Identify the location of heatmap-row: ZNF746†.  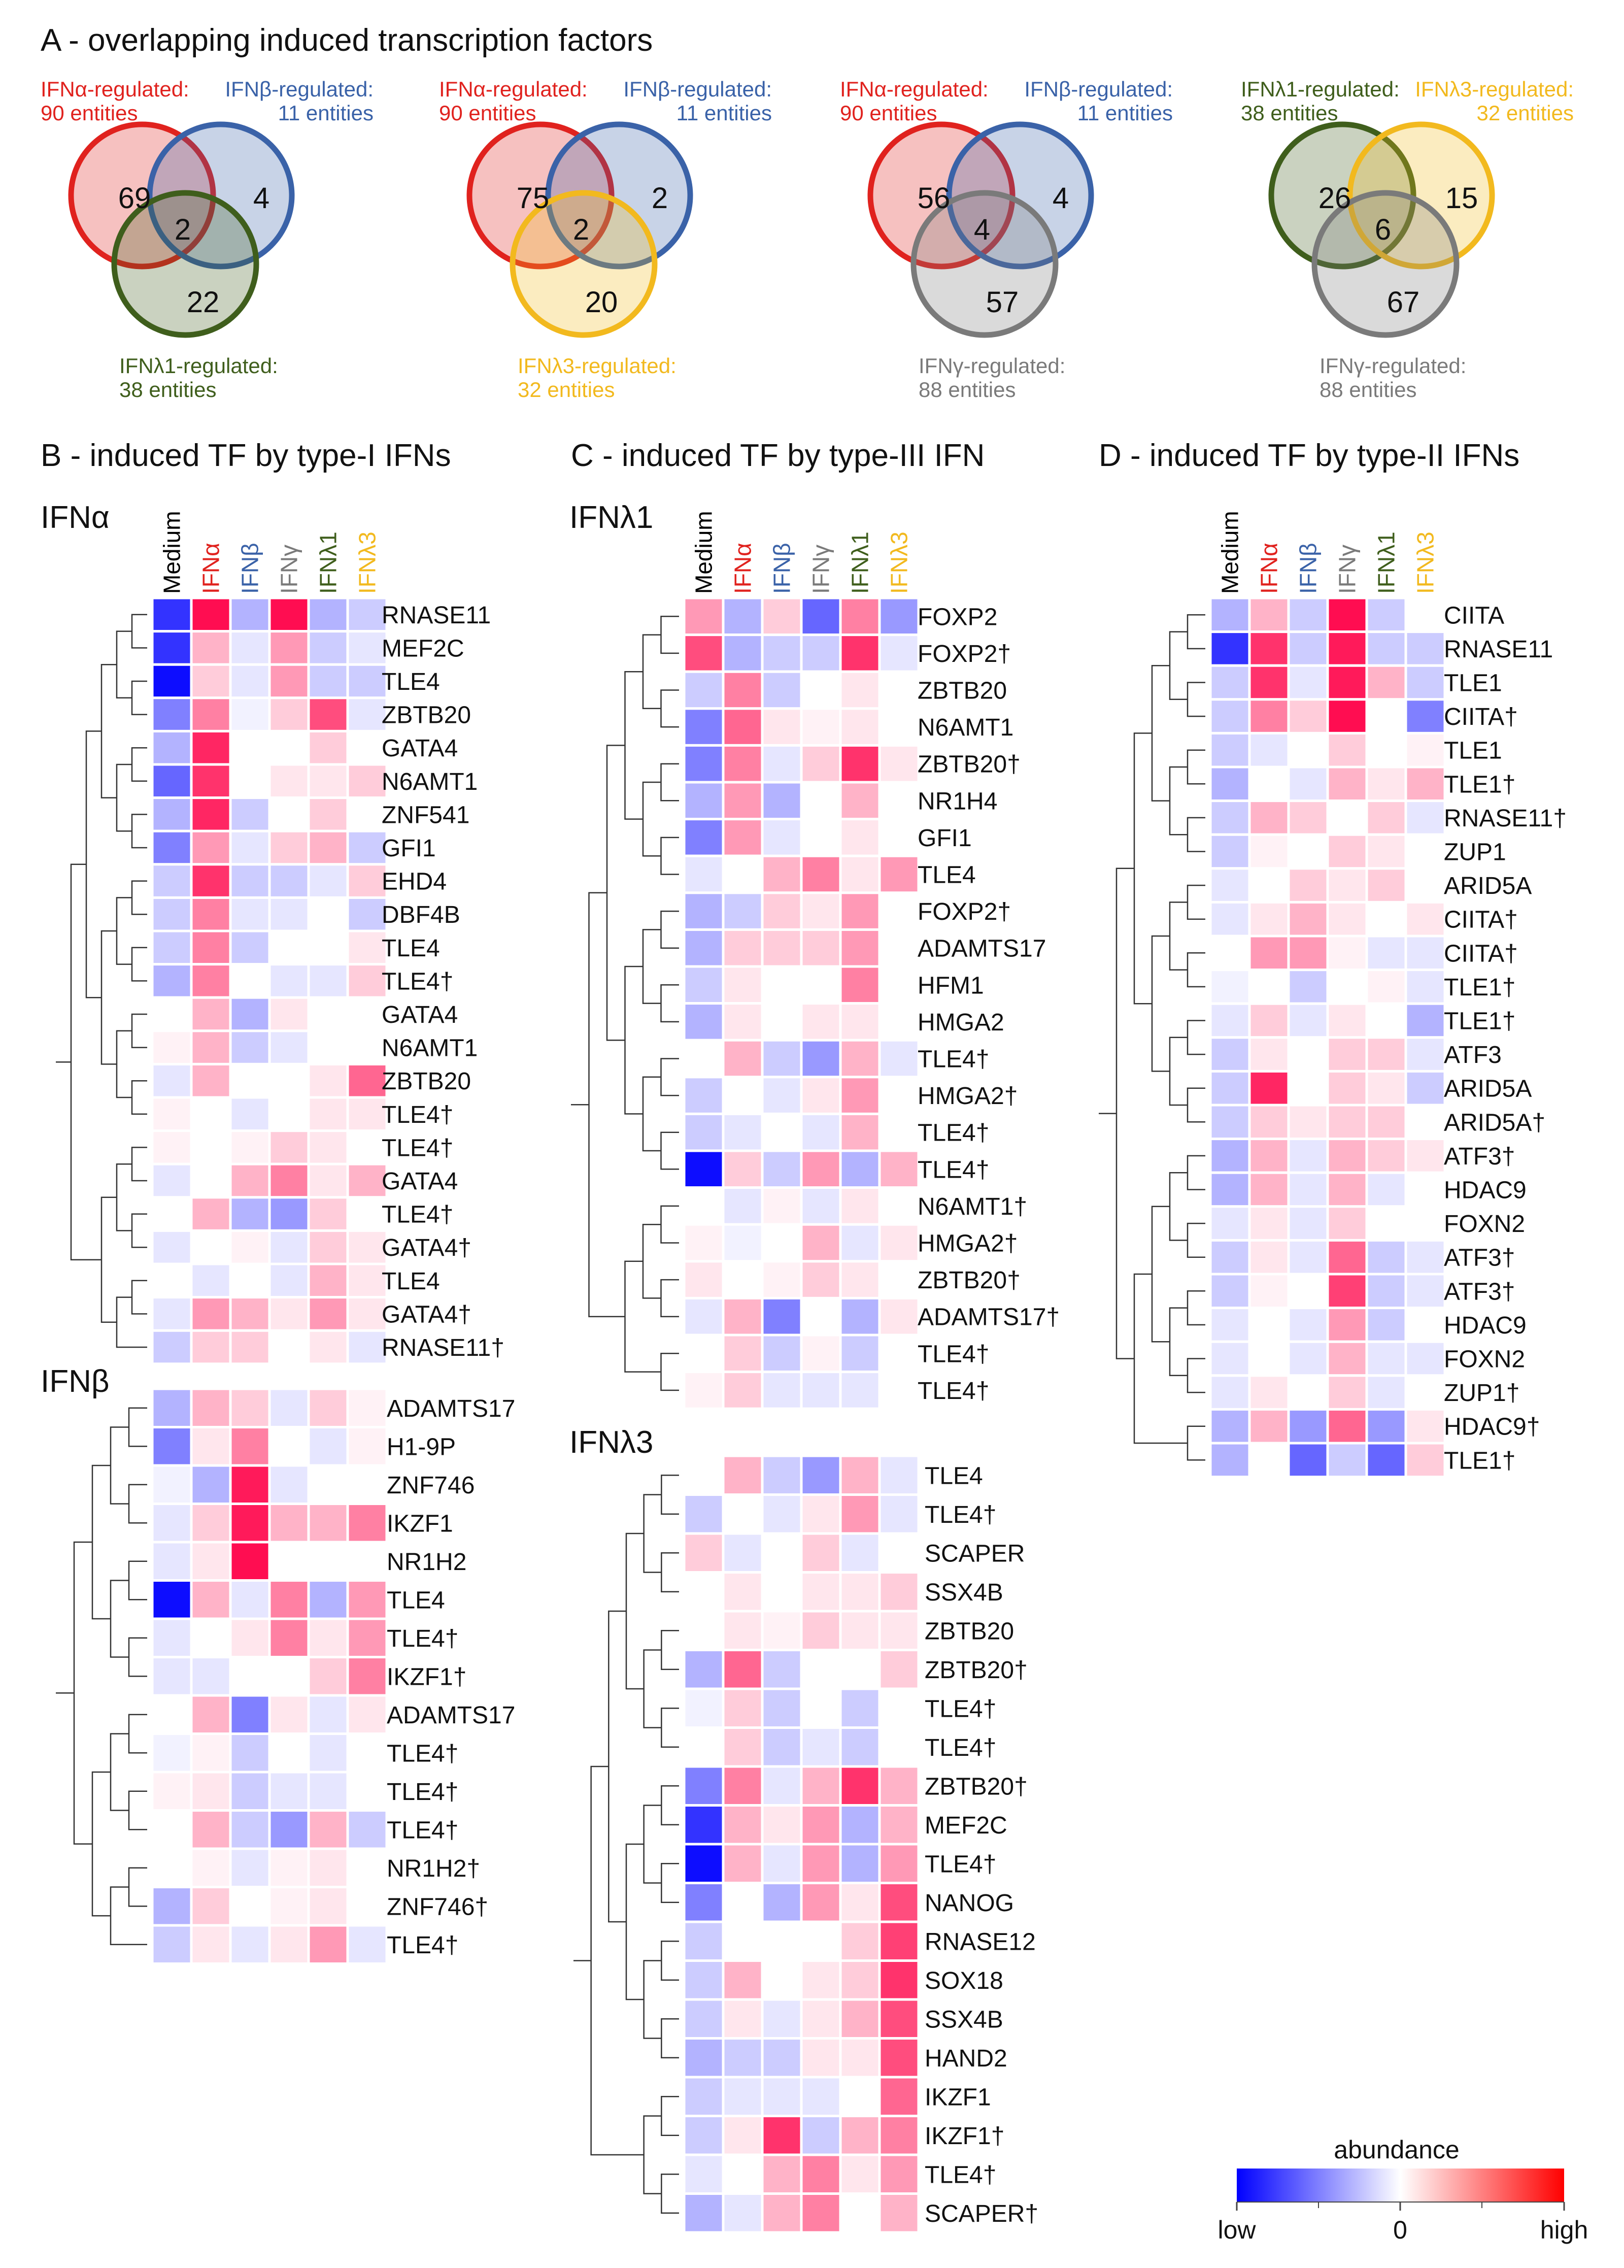
(319, 1906).